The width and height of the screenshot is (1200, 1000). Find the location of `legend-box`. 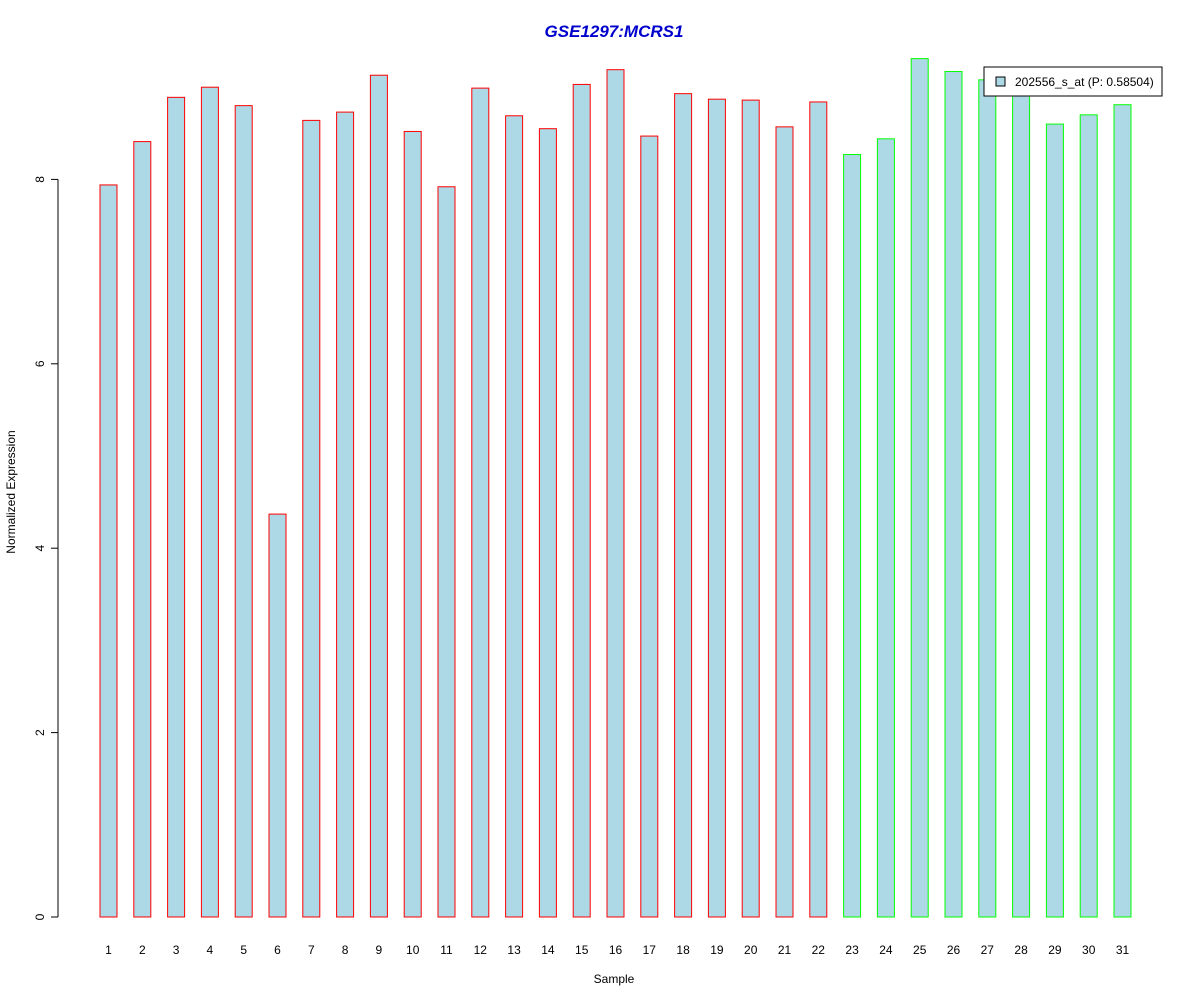

legend-box is located at coordinates (1073, 81).